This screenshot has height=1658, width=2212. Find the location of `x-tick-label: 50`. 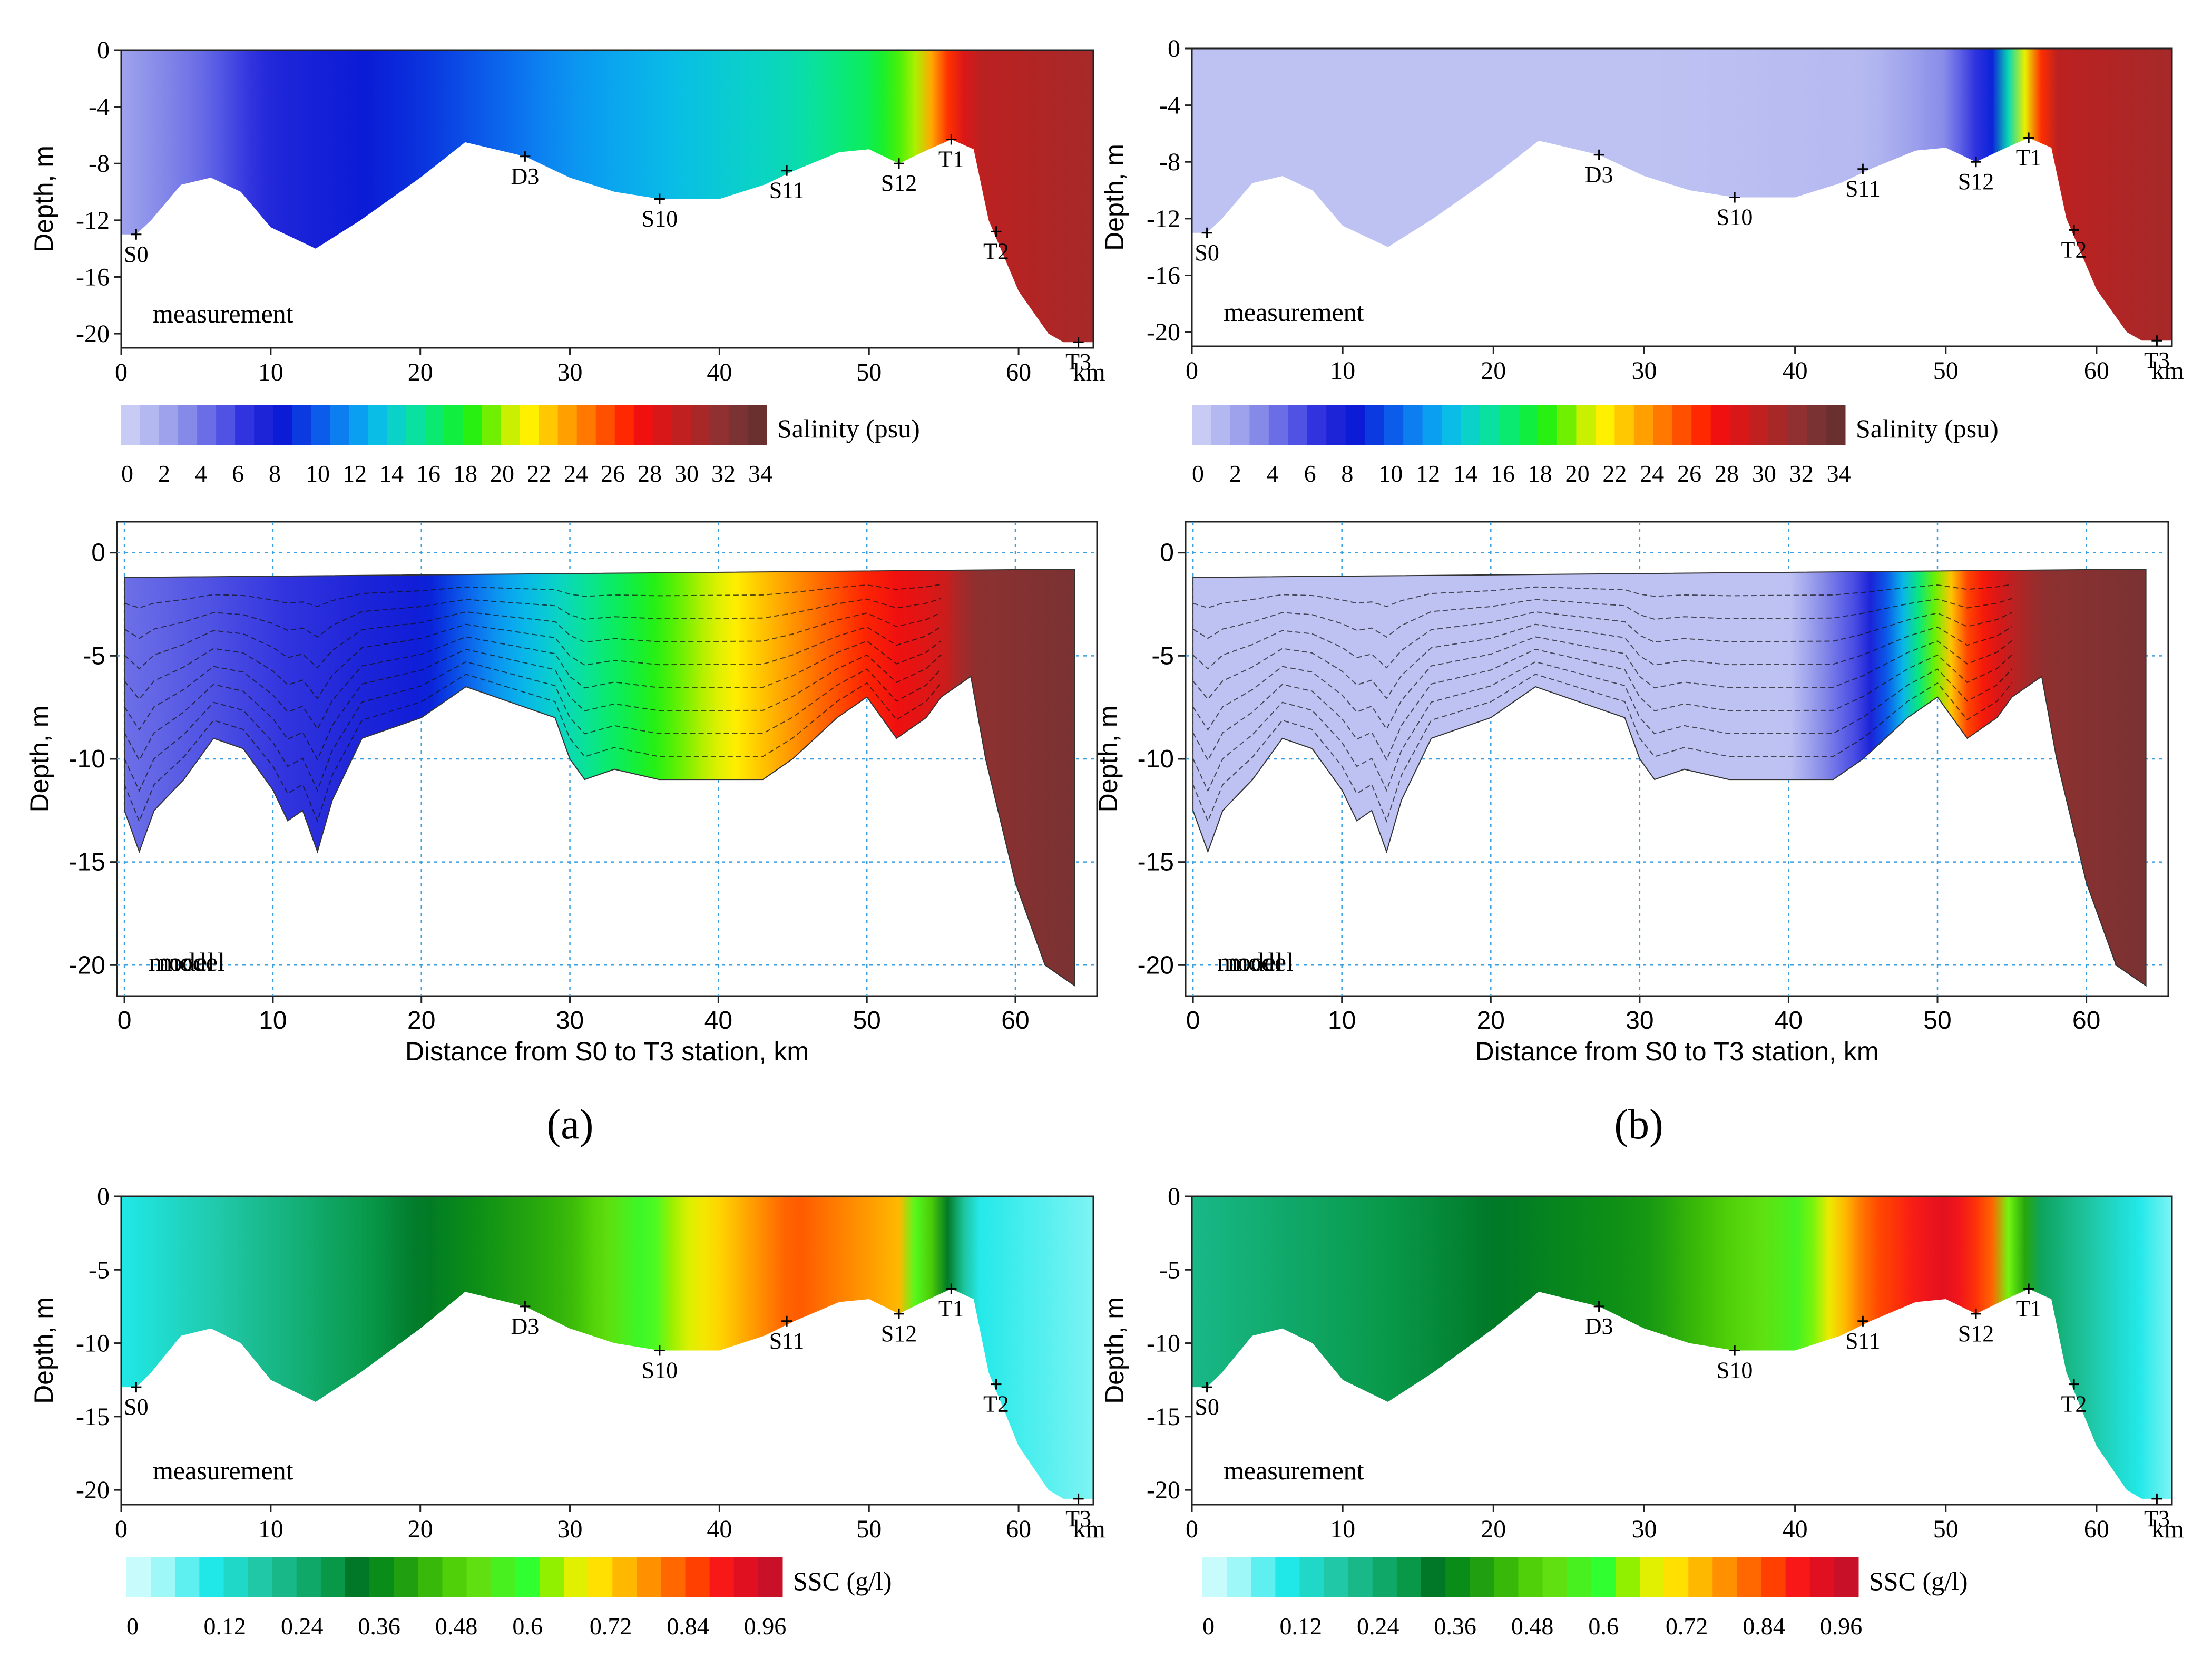

x-tick-label: 50 is located at coordinates (1946, 371).